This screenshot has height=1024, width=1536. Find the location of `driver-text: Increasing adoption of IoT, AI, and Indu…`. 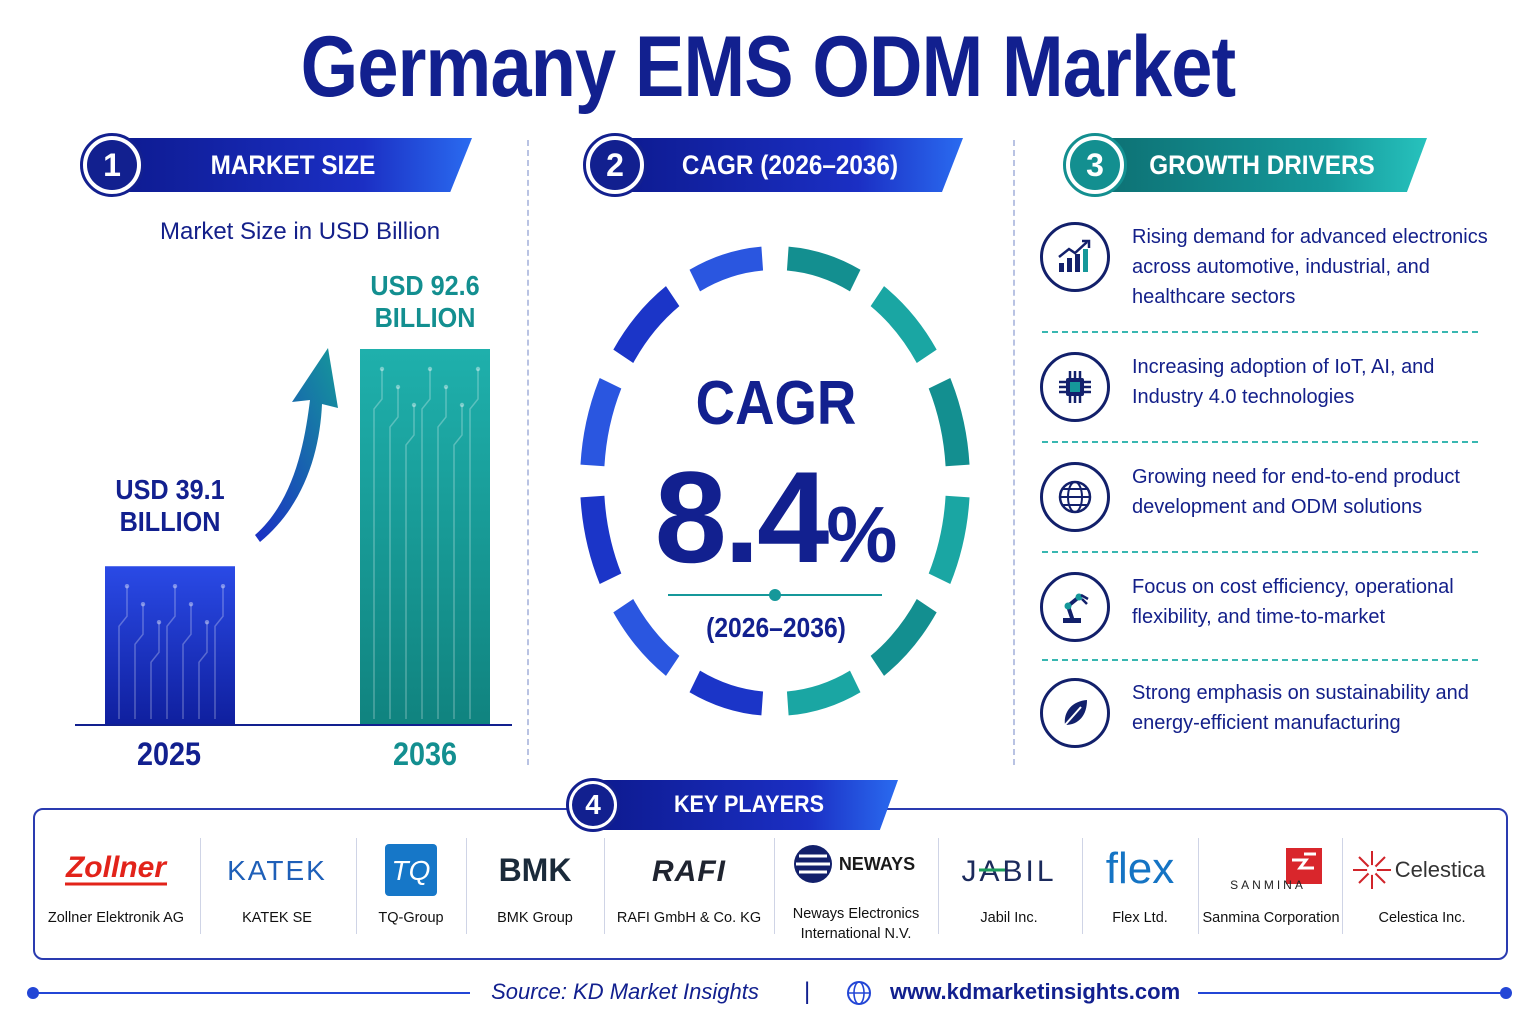

driver-text: Increasing adoption of IoT, AI, and Indu… is located at coordinates (1283, 382).